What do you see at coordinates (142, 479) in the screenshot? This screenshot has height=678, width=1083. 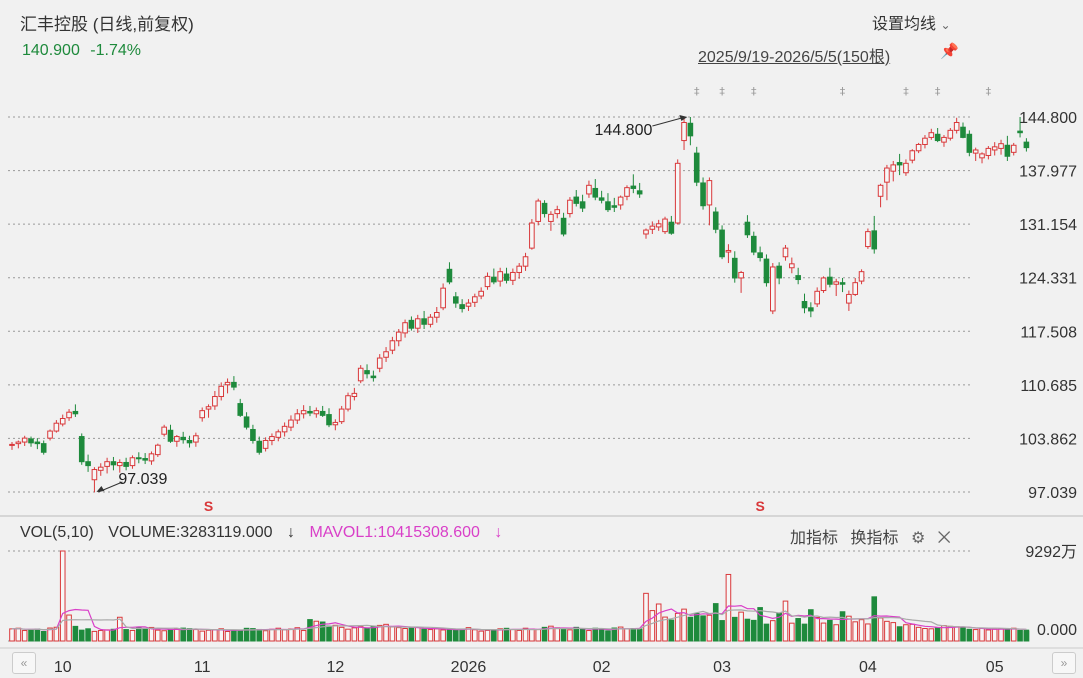 I see `low-label: 97.039` at bounding box center [142, 479].